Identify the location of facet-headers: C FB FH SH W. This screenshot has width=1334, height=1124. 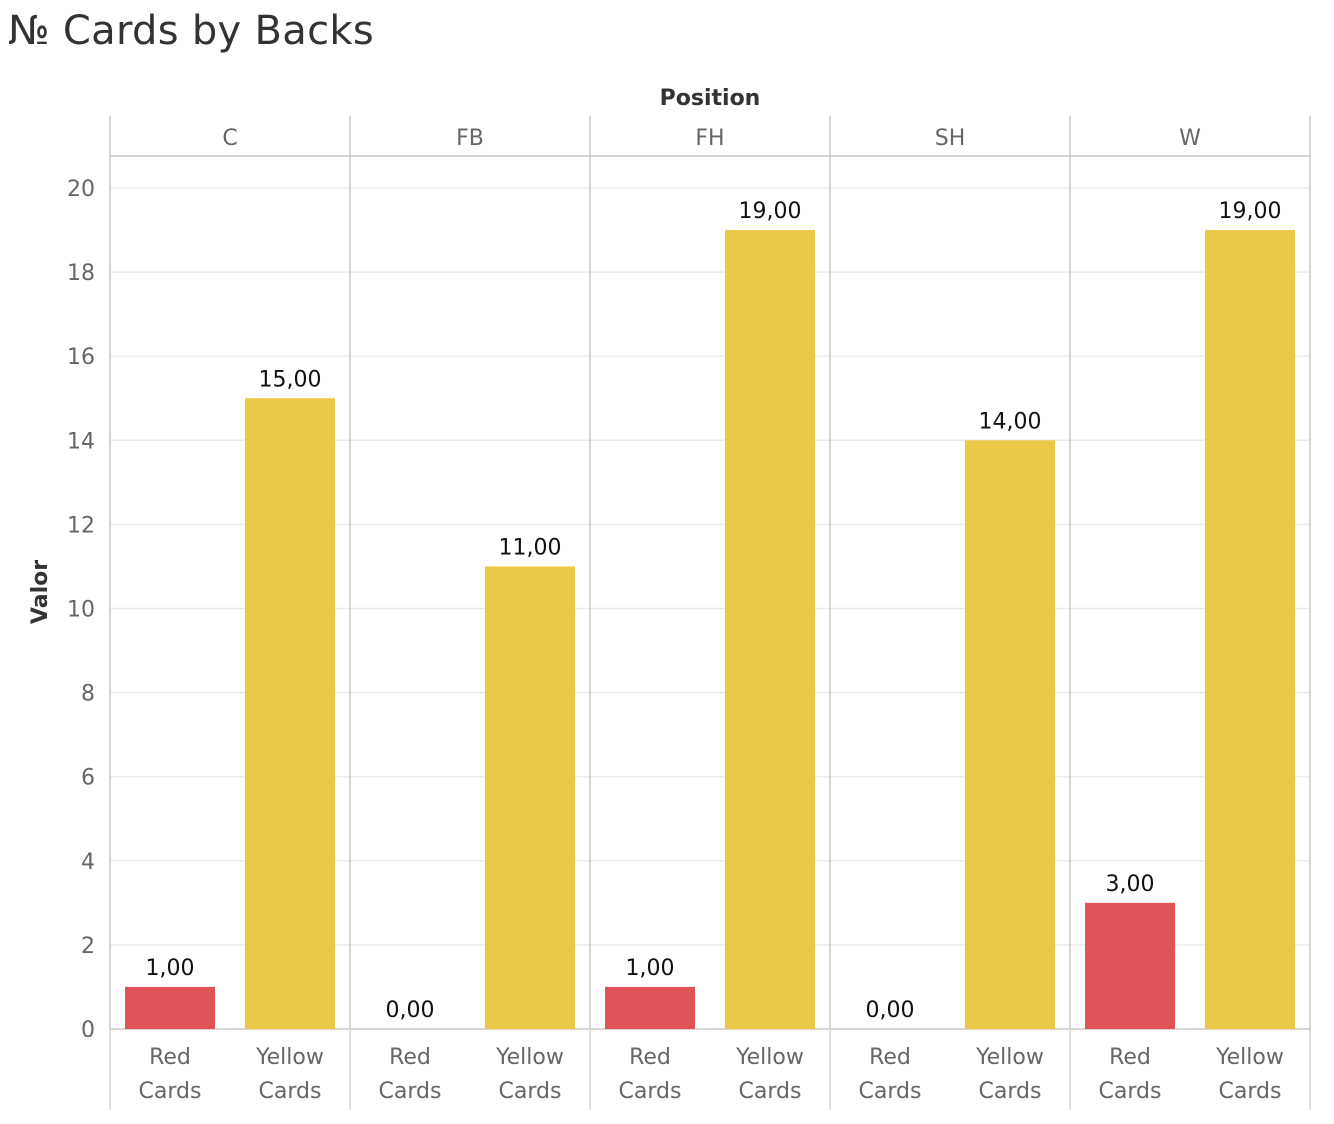
(711, 138).